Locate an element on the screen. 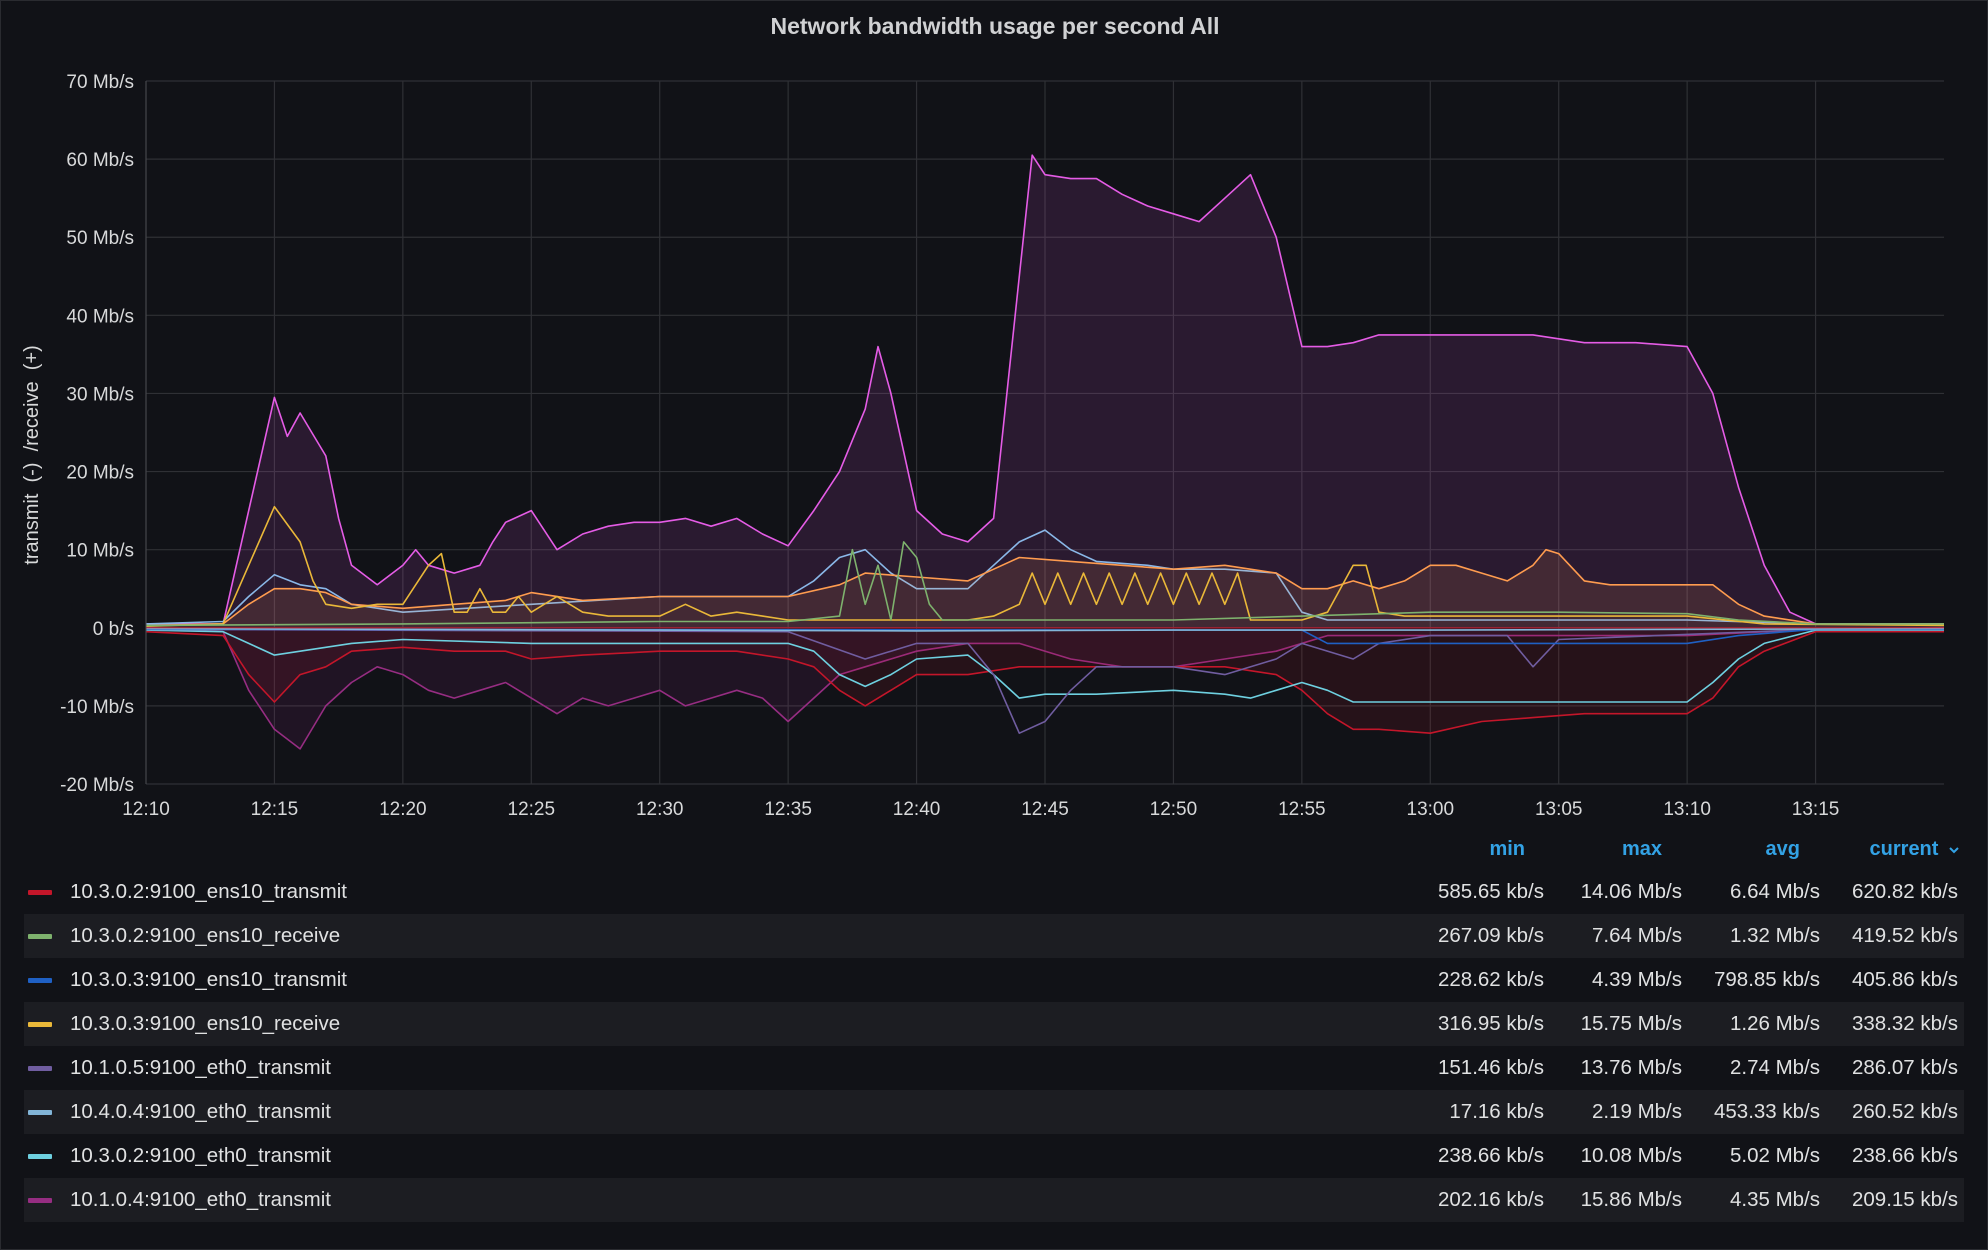 The width and height of the screenshot is (1988, 1250). y-tick-label: -20 Mb/s is located at coordinates (97, 785).